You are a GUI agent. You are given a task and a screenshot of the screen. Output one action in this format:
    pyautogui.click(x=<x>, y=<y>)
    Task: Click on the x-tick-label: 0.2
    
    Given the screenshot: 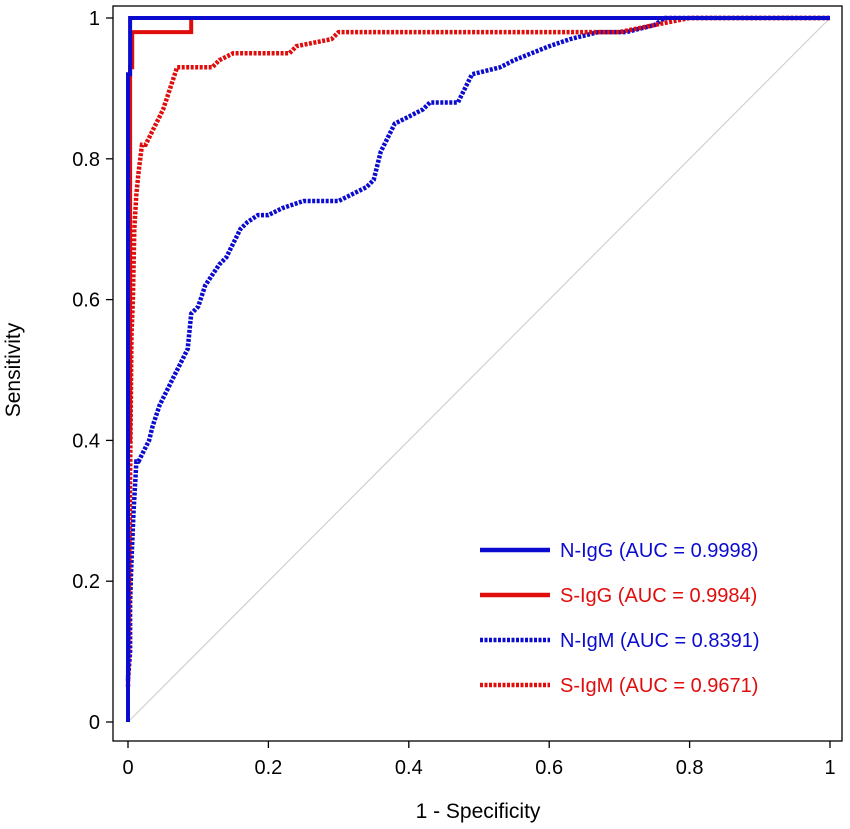 What is the action you would take?
    pyautogui.click(x=268, y=768)
    